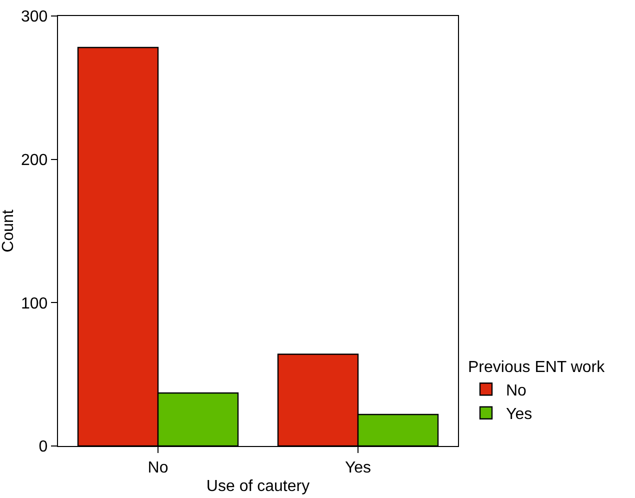 The image size is (635, 498). What do you see at coordinates (34, 17) in the screenshot?
I see `y-tick-label: 300` at bounding box center [34, 17].